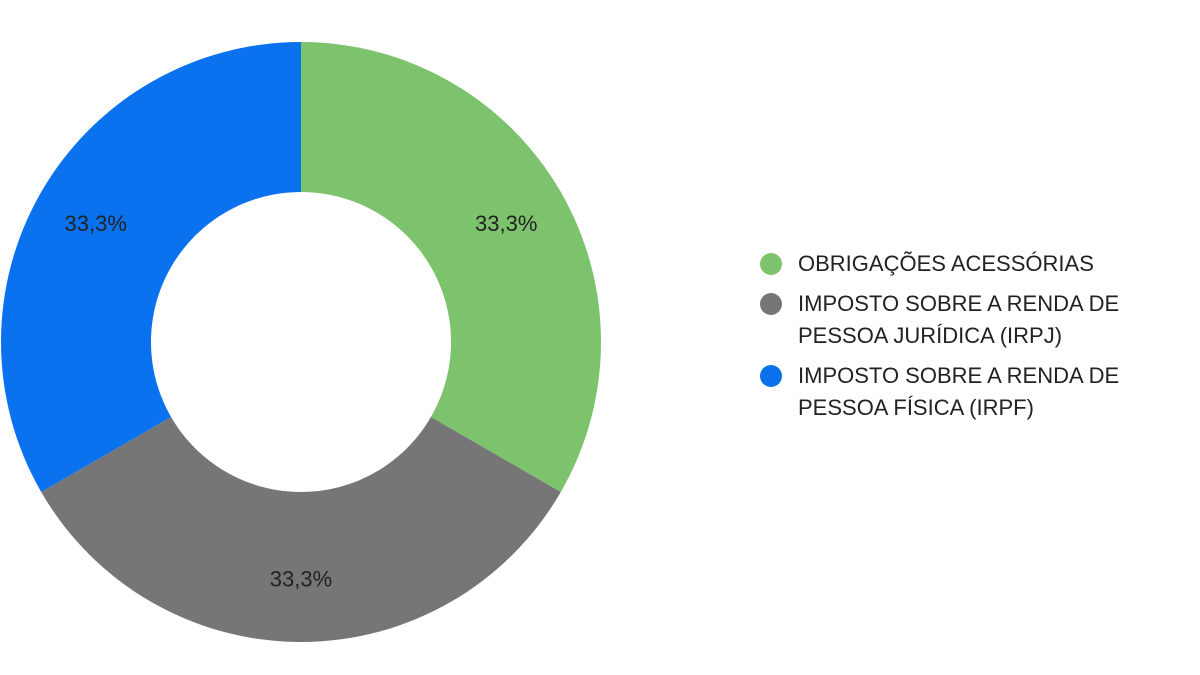  Describe the element at coordinates (771, 376) in the screenshot. I see `legend-swatch-irpf` at that location.